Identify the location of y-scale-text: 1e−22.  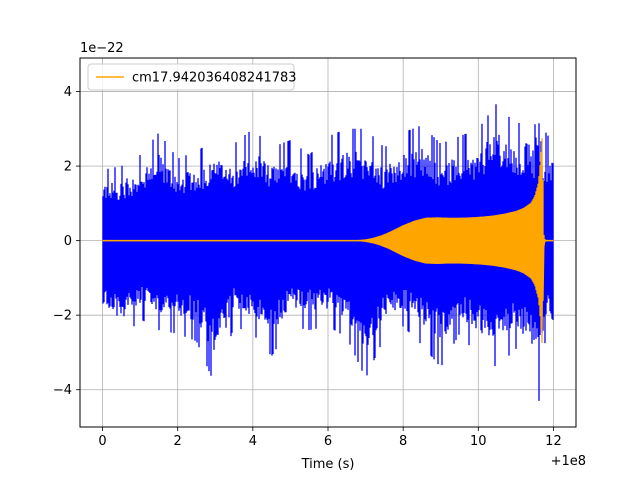
(102, 48).